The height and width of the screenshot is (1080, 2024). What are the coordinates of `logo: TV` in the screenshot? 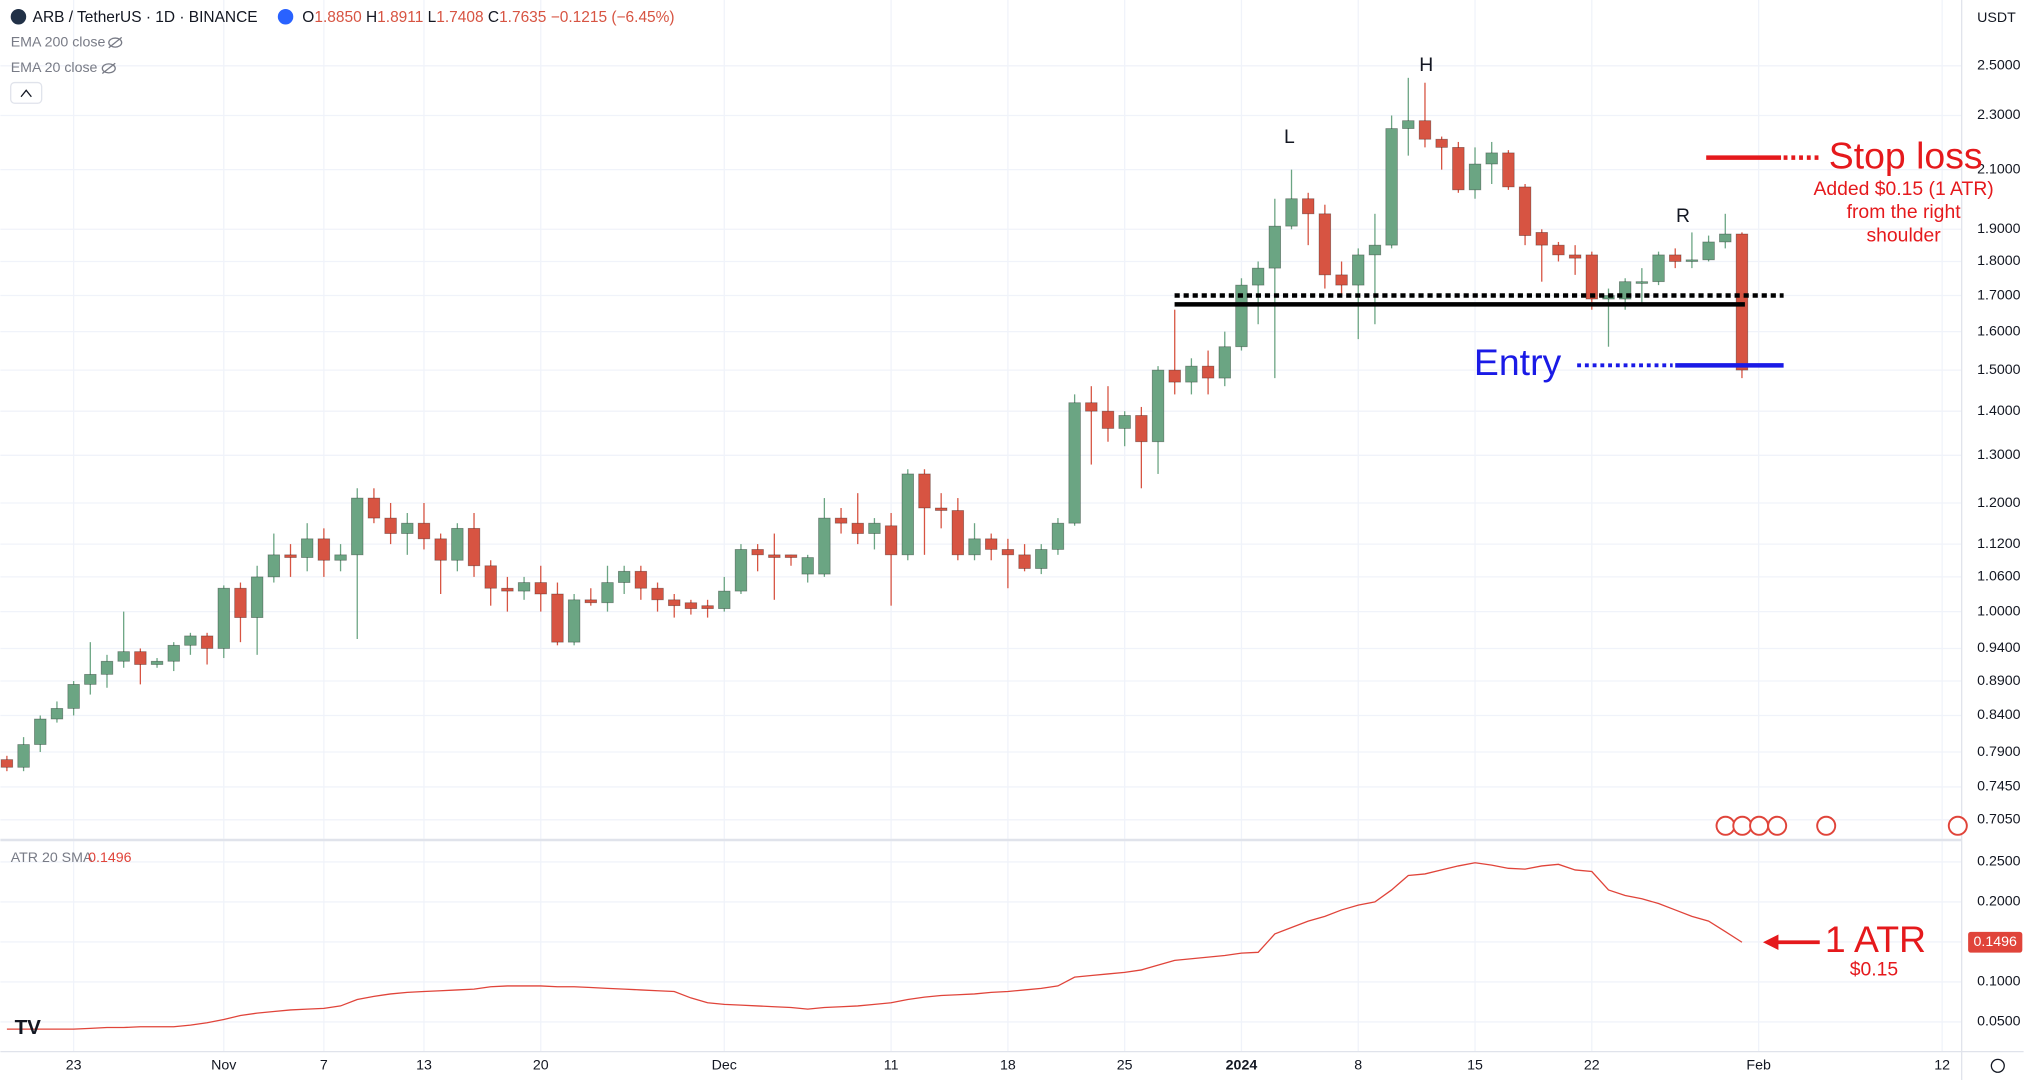 It's located at (28, 1027).